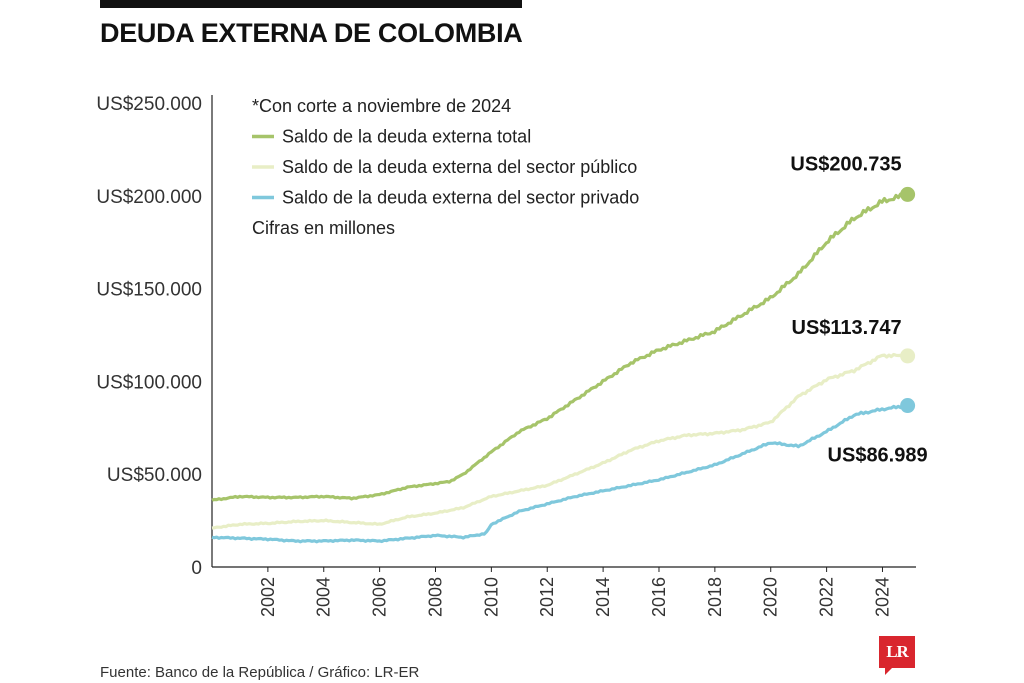 The width and height of the screenshot is (1024, 683). What do you see at coordinates (154, 475) in the screenshot?
I see `y-tick-label: US$50.000` at bounding box center [154, 475].